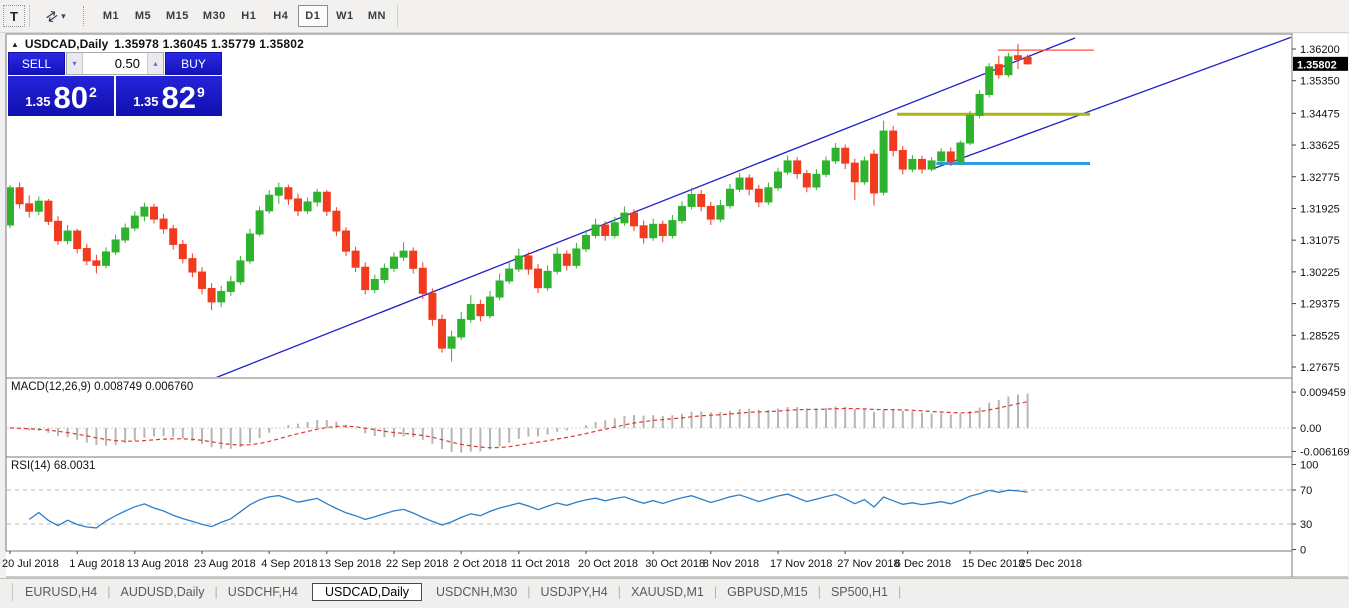 Image resolution: width=1349 pixels, height=608 pixels. What do you see at coordinates (70, 97) in the screenshot?
I see `sell-price-big: 80` at bounding box center [70, 97].